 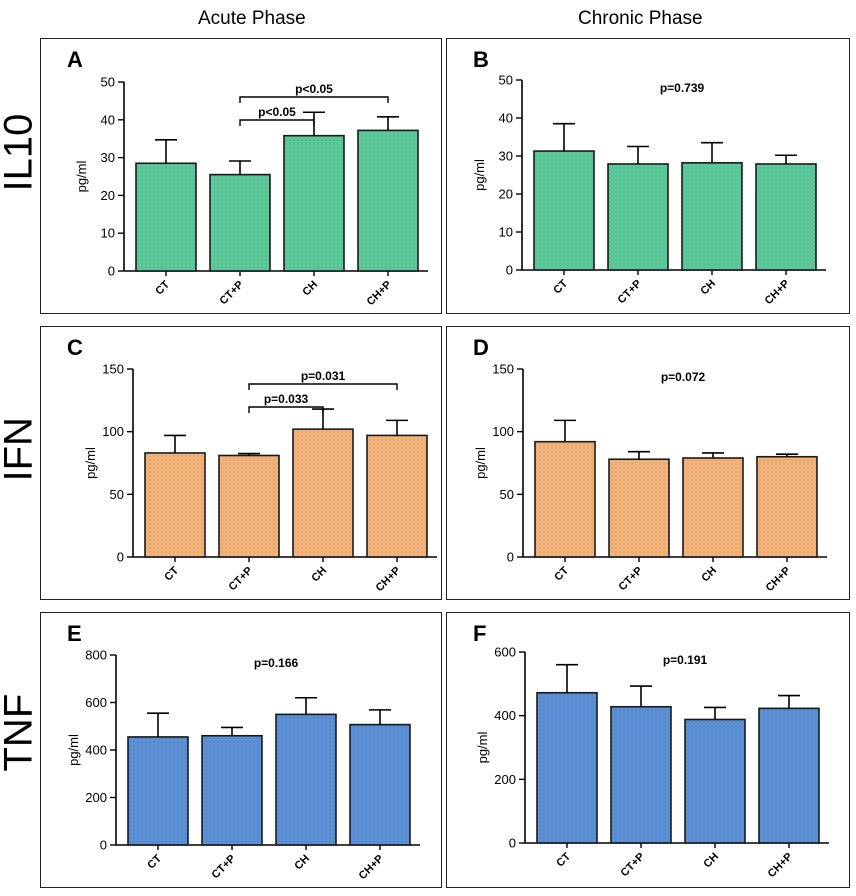 What do you see at coordinates (74, 633) in the screenshot?
I see `panel-letter: E` at bounding box center [74, 633].